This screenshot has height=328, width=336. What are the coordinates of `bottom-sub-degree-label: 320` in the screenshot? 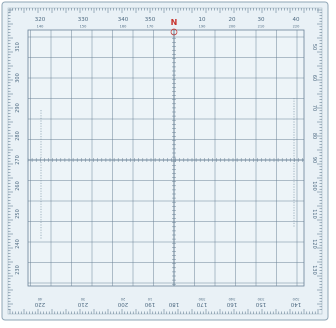 It's located at (296, 299).